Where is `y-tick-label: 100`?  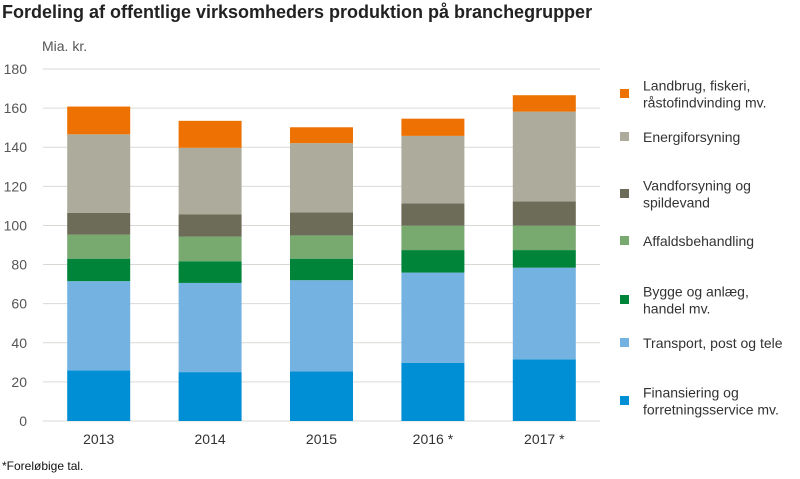
y-tick-label: 100 is located at coordinates (16, 225).